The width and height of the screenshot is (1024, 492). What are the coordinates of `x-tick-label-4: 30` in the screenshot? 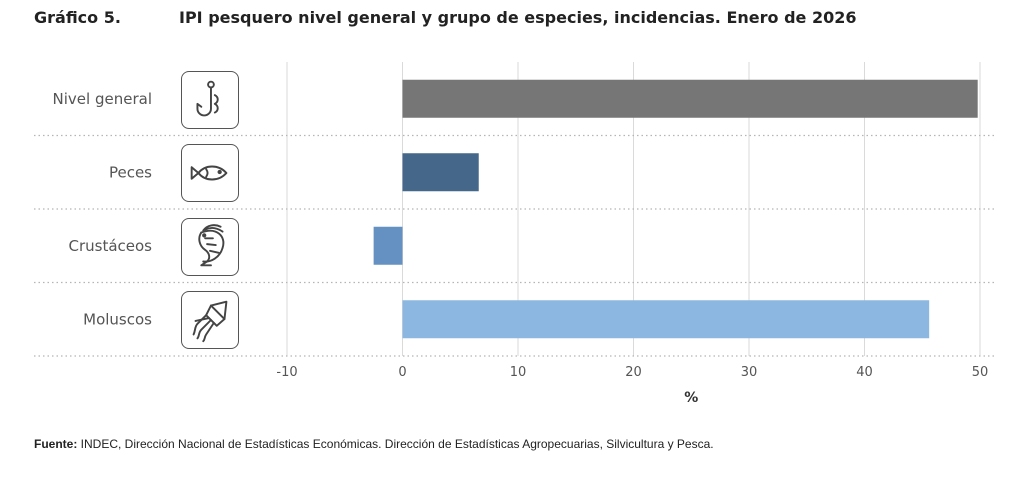 It's located at (749, 372).